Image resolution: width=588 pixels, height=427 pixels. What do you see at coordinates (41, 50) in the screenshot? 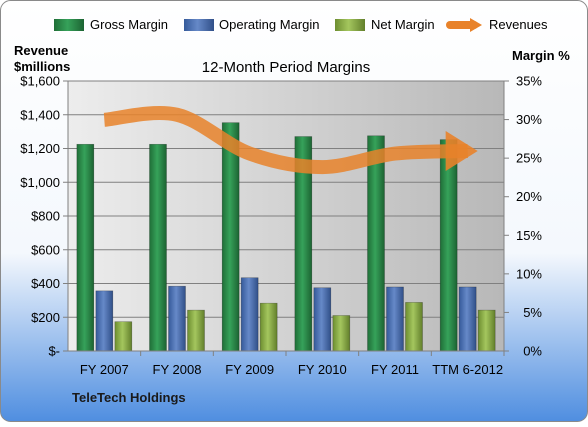
I see `left-axis-title-line1: Revenue` at bounding box center [41, 50].